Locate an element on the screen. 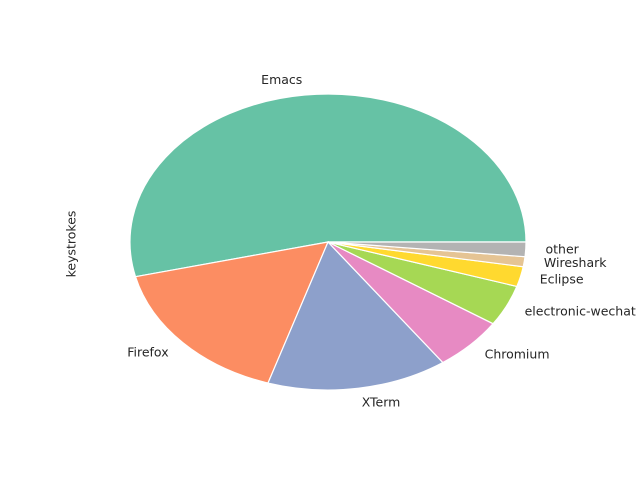  slice-label-emacs: Emacs is located at coordinates (281, 79).